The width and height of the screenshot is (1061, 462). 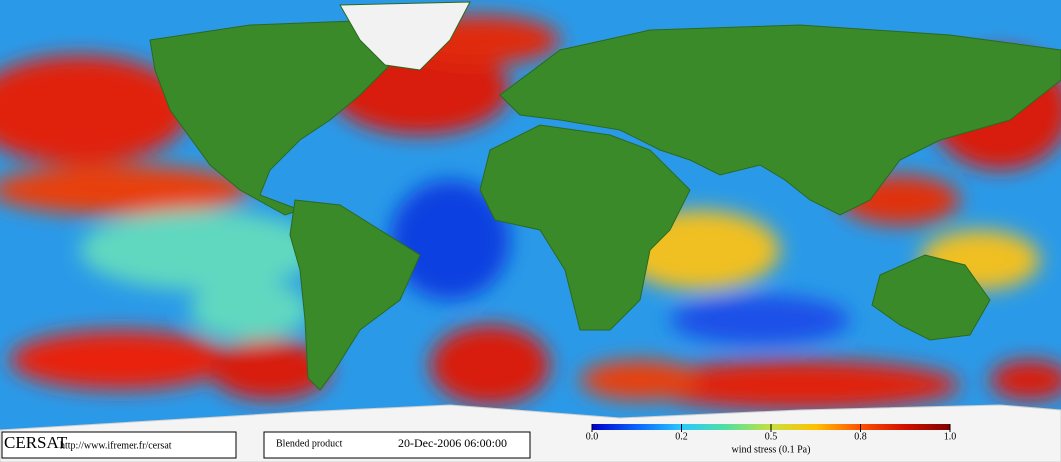 I want to click on colorbar-tick-label: 0.0, so click(x=592, y=436).